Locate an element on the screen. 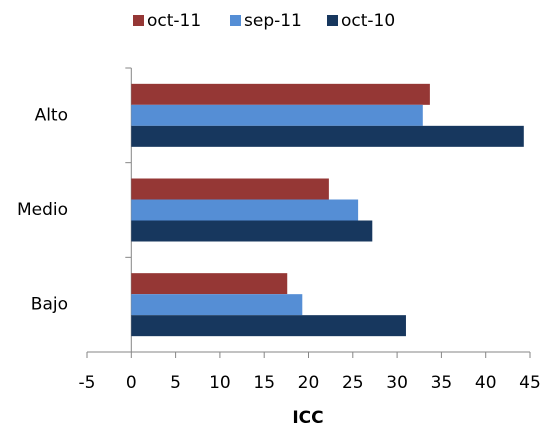  x-axis-title: ICC is located at coordinates (307, 418).